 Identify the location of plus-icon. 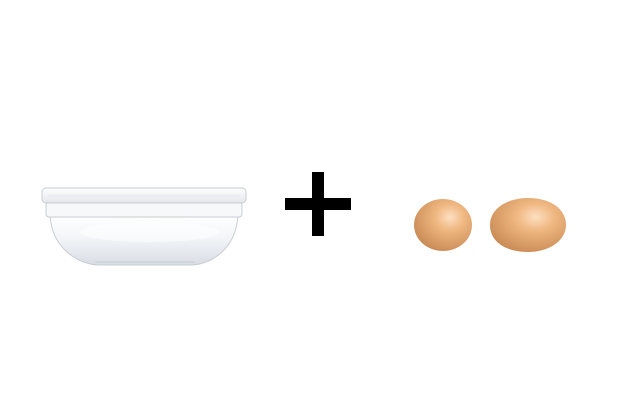
(318, 204).